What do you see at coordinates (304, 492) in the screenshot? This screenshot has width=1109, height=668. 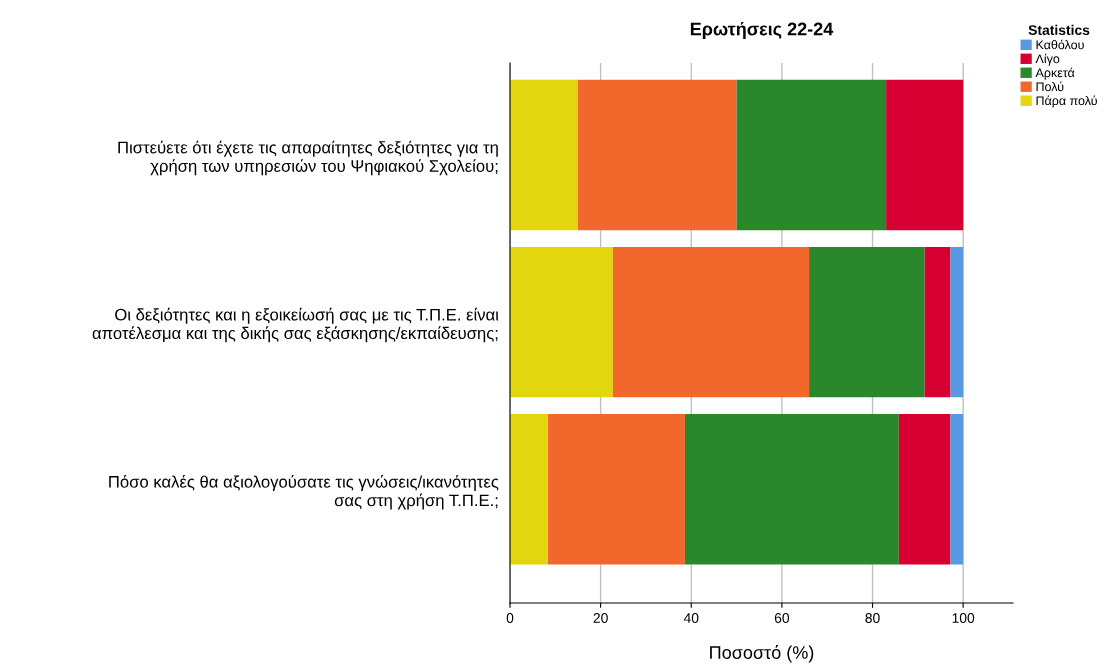 I see `y-tick-label: Πόσο καλές θα αξιολογούσατε τις γνώσεις/ικανότητες σας στη χρήση Τ.Π.Ε.;` at bounding box center [304, 492].